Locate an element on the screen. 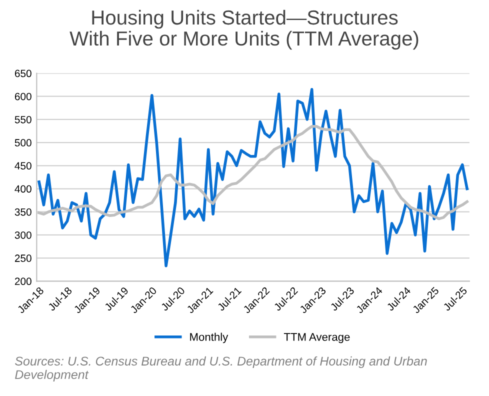  legend-label: TTM Average is located at coordinates (317, 338).